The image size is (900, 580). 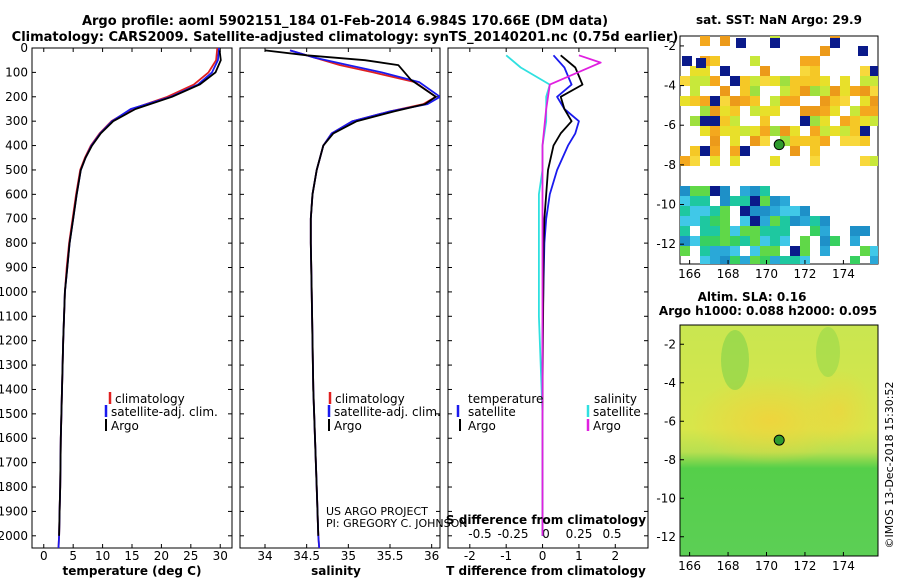 I want to click on legend-label-s-satellite: satellite, so click(x=617, y=412).